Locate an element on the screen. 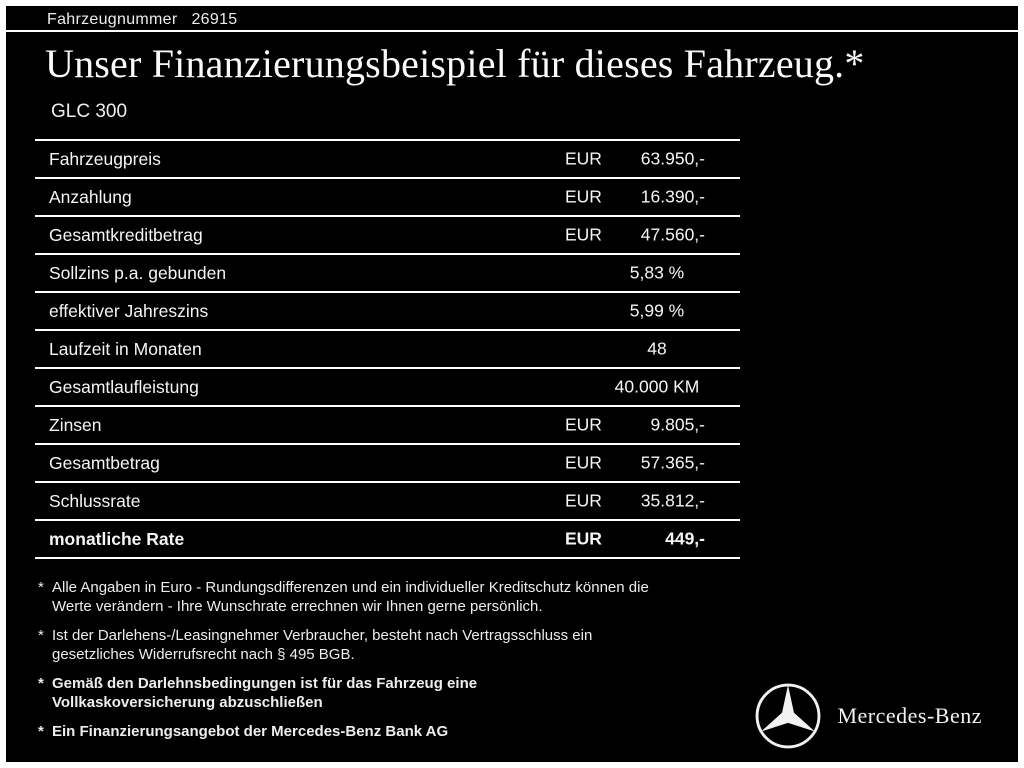  table-row-gesamtbetrag: Gesamtbetrag EUR 57.365,- is located at coordinates (387, 462).